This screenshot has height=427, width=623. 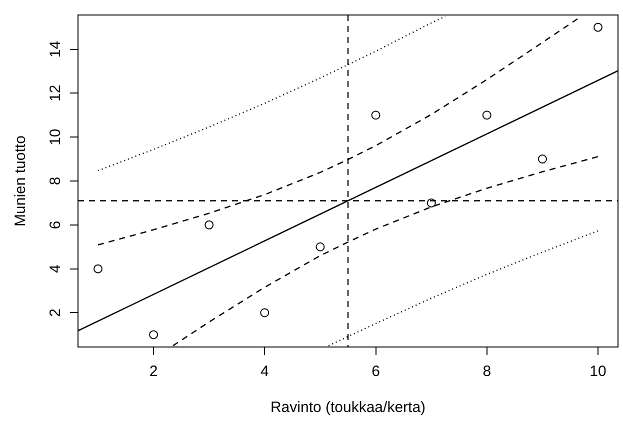 What do you see at coordinates (55, 269) in the screenshot?
I see `y-tick-label: 4` at bounding box center [55, 269].